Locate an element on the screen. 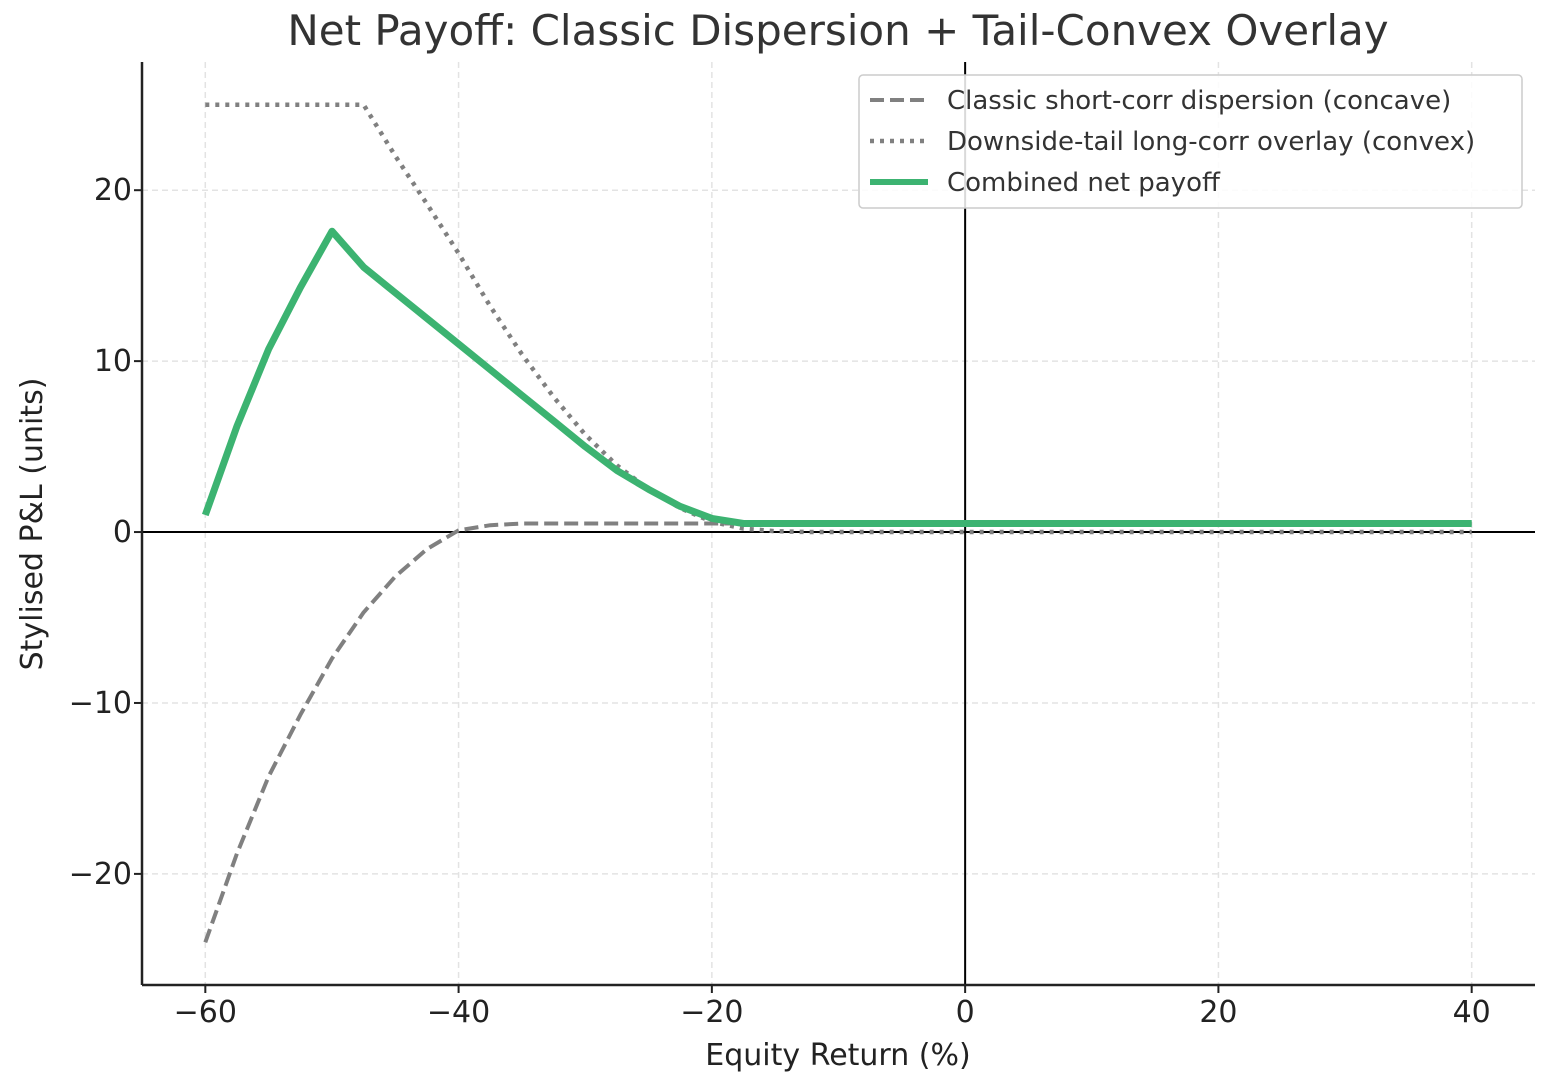  x-tick-label: 20 is located at coordinates (1218, 1012).